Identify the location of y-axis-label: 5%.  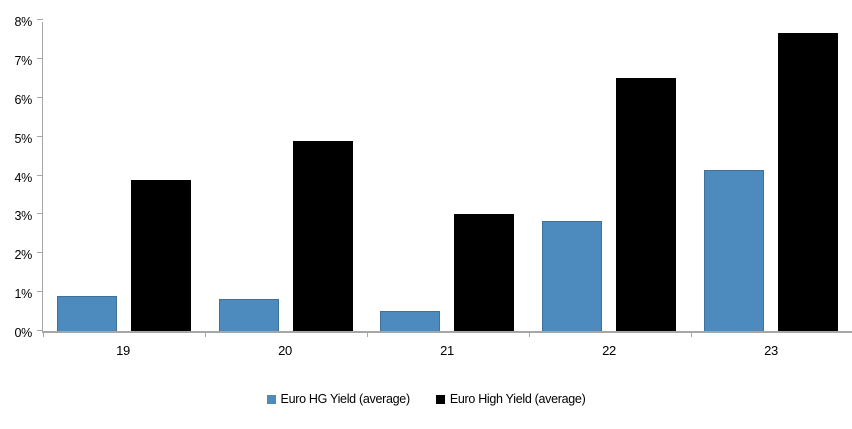
(23, 138).